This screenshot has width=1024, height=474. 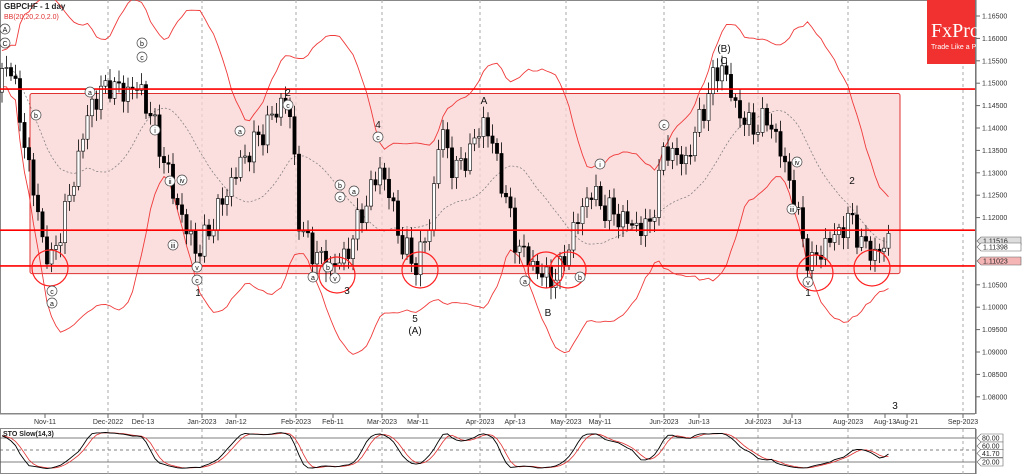 I want to click on x-tick-label: Jan-2023, so click(x=201, y=422).